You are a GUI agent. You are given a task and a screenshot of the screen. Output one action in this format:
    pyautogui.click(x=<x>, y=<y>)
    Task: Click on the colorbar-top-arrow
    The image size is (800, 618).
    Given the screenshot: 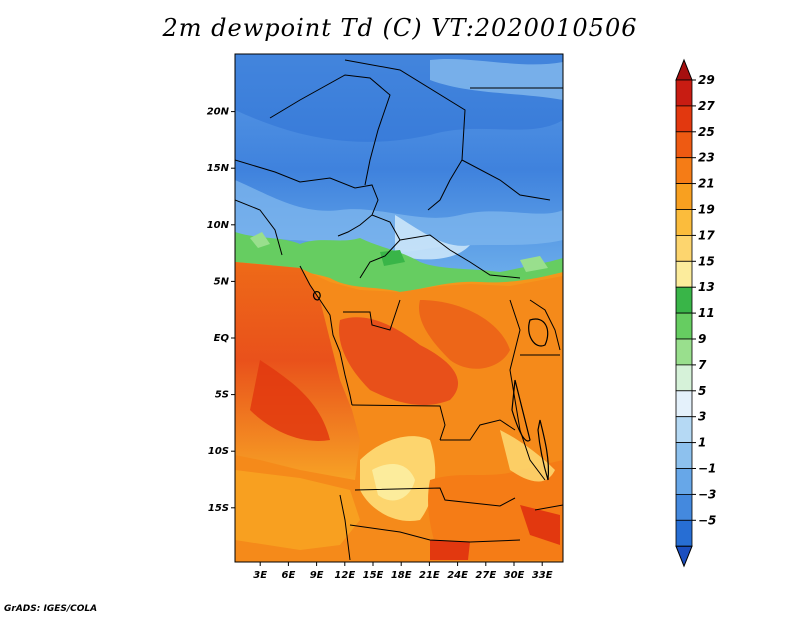 What is the action you would take?
    pyautogui.click(x=684, y=69)
    